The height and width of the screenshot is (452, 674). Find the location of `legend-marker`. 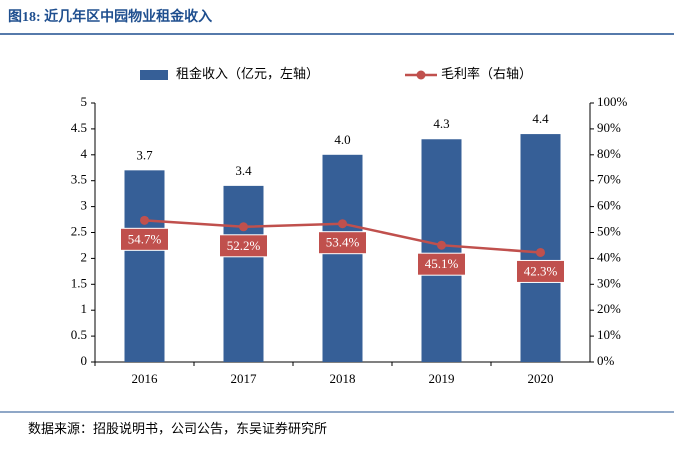

legend-marker is located at coordinates (421, 75).